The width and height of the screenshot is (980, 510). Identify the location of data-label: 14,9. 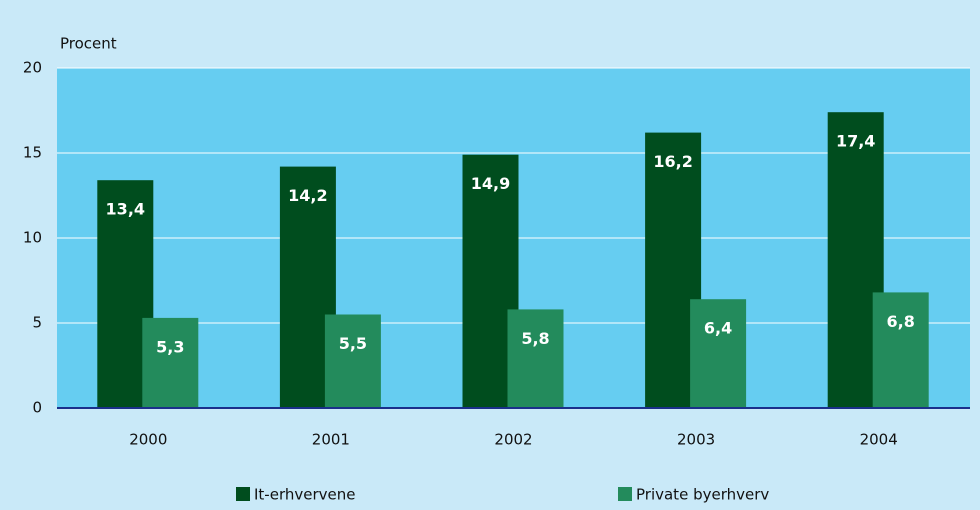
(490, 183).